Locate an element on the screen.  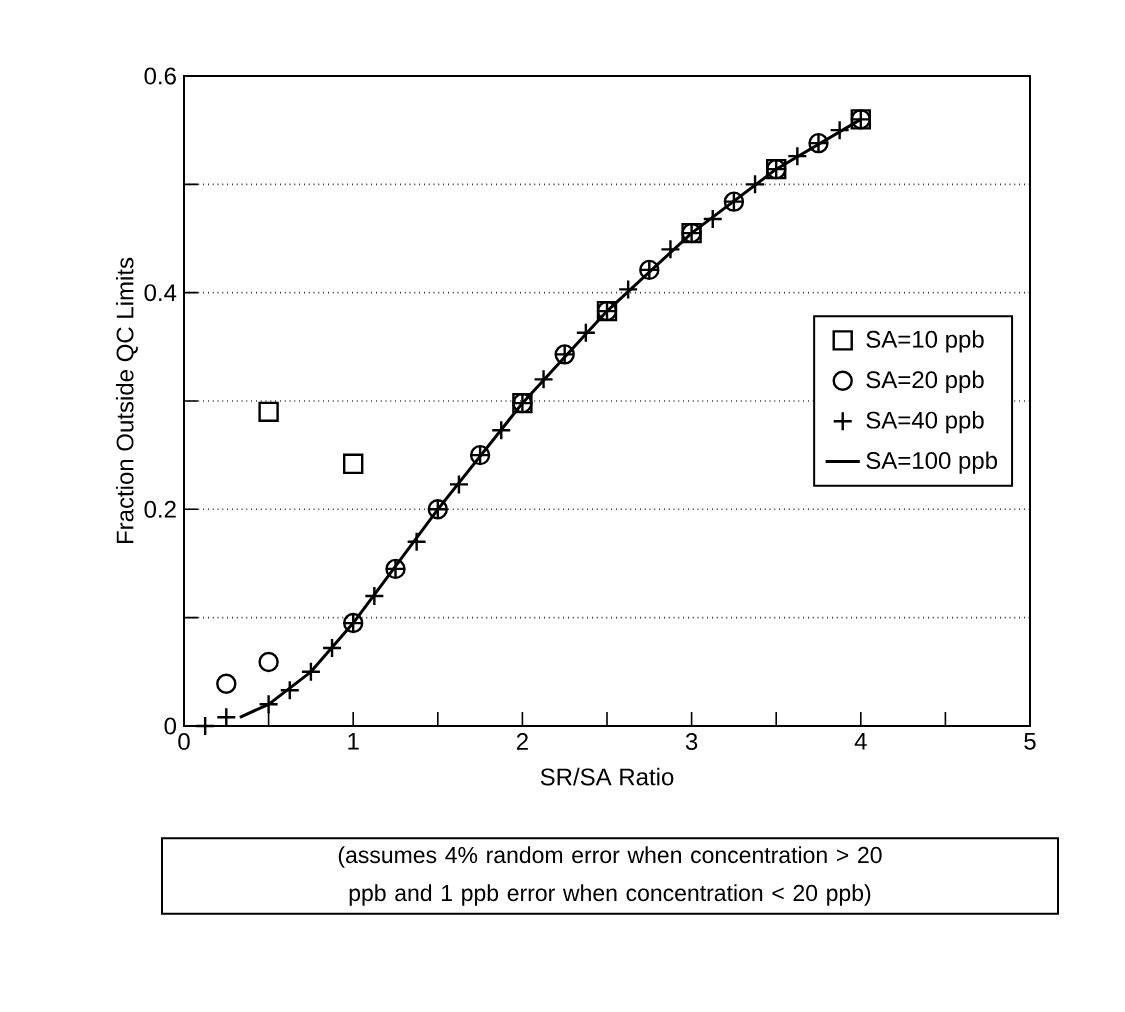
text: (assumes 4% random error when concentration > 20 ppb and 1 ppb error when concentration < 20 ppb) is located at coordinates (610, 876).